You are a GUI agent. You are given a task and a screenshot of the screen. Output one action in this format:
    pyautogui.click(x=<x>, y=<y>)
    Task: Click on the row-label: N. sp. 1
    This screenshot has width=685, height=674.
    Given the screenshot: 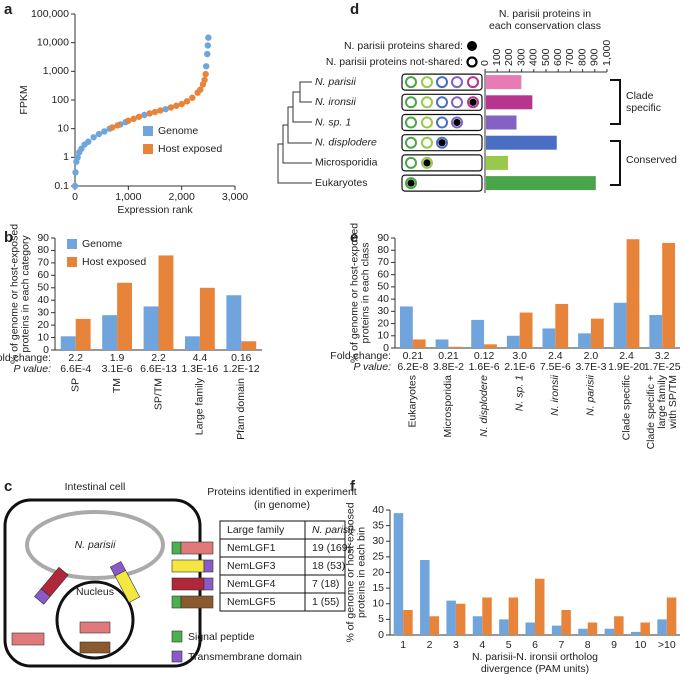 What is the action you would take?
    pyautogui.click(x=333, y=122)
    